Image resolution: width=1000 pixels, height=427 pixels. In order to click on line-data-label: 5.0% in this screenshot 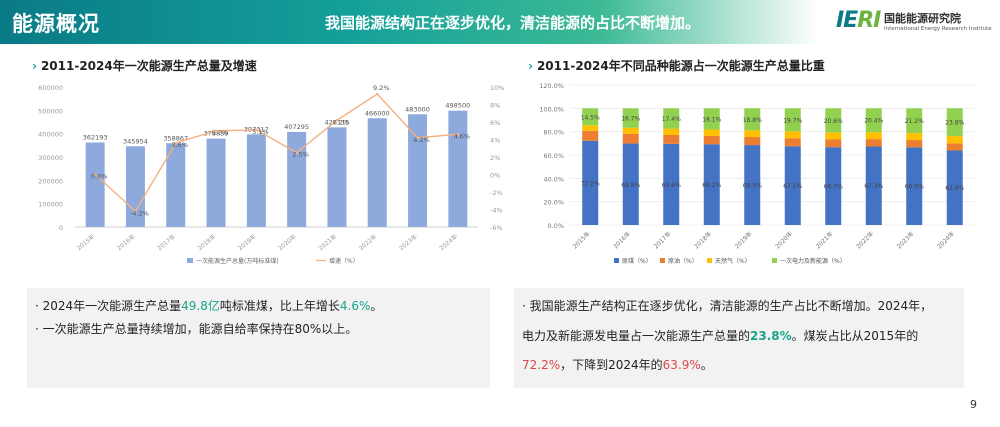, I will do `click(220, 133)`.